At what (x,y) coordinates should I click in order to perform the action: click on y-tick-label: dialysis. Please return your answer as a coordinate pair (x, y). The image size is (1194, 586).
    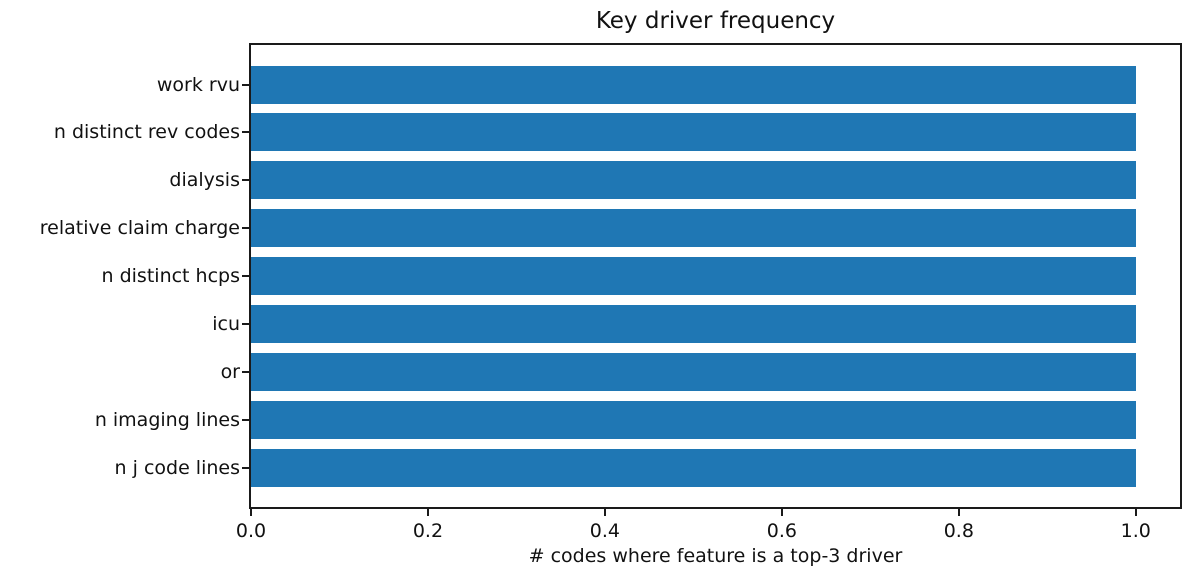
    Looking at the image, I should click on (204, 180).